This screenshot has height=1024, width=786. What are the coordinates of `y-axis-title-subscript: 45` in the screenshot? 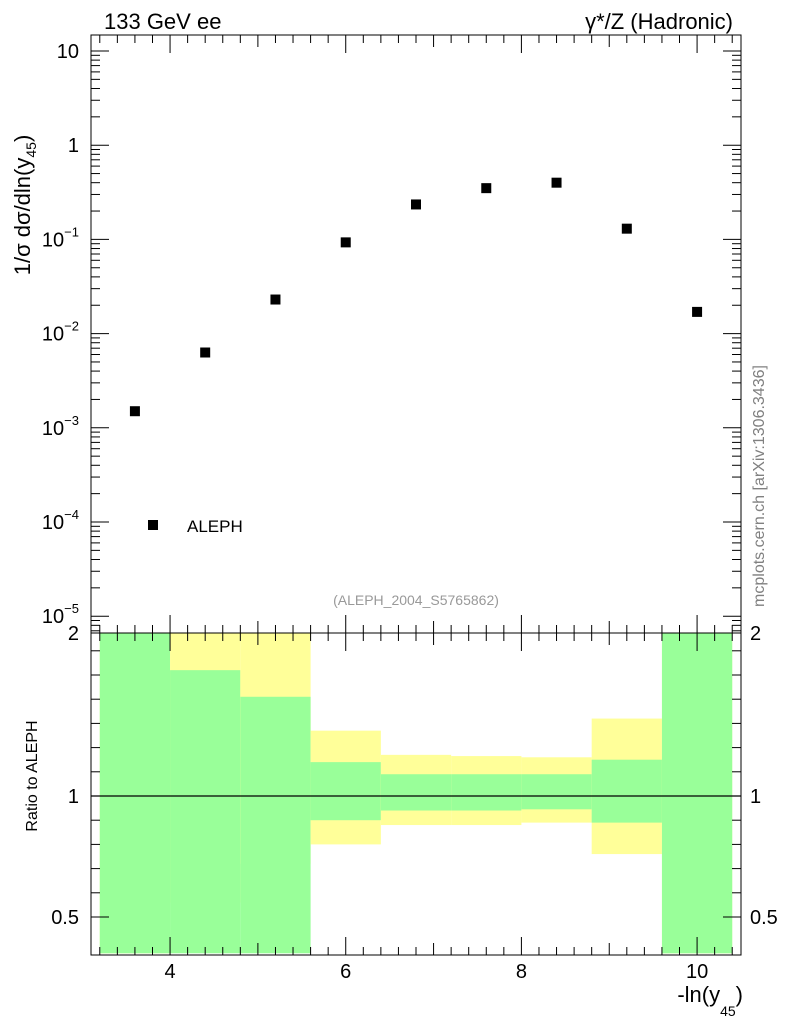 It's located at (31, 150).